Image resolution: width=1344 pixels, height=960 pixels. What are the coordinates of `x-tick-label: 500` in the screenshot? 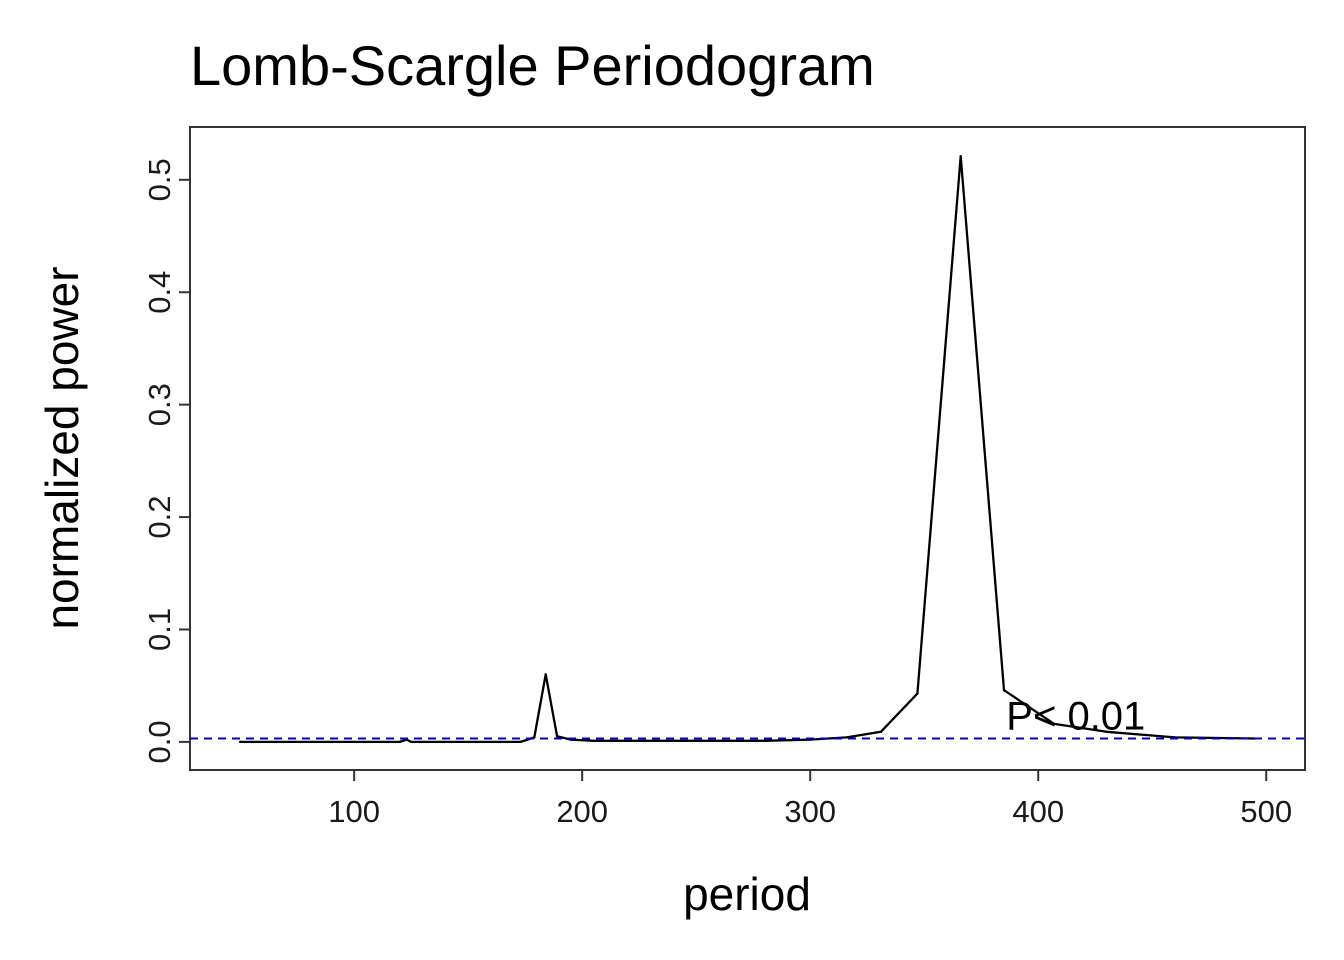 It's located at (1266, 811).